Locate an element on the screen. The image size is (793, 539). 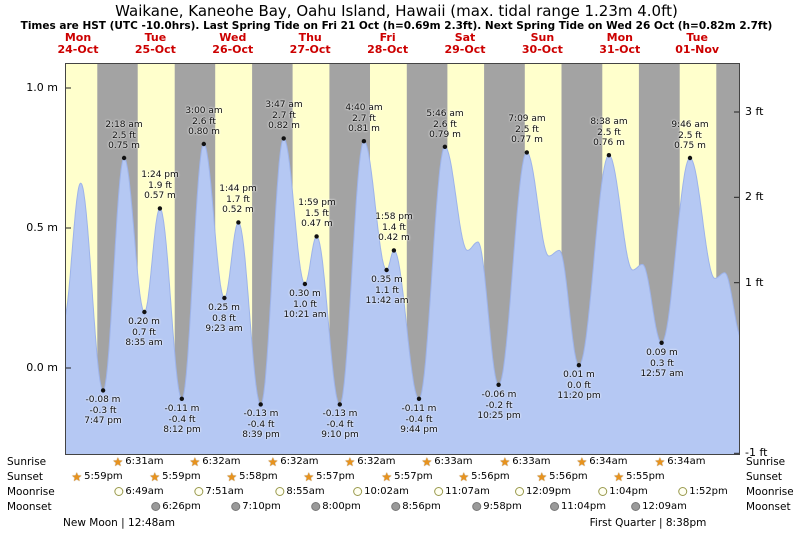
tide-event-label-high: 2:18 am 2.5 ft 0.75 m is located at coordinates (123, 136).